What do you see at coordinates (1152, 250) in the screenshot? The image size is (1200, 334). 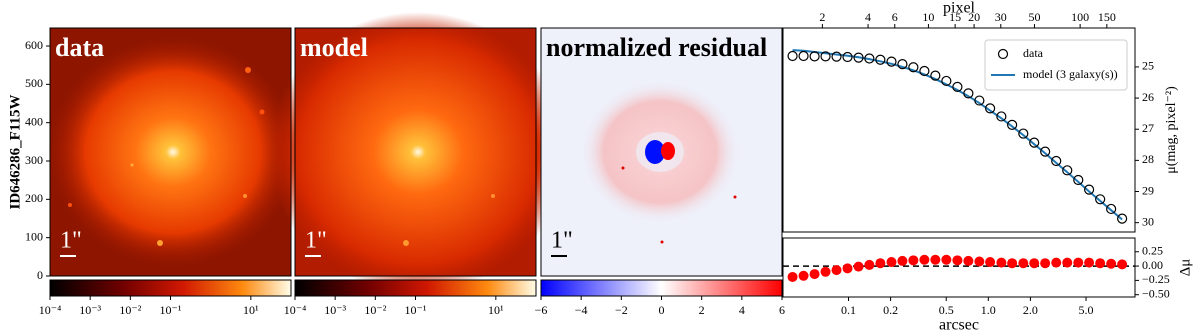 I see `residual-y-tick-label: 0.25` at bounding box center [1152, 250].